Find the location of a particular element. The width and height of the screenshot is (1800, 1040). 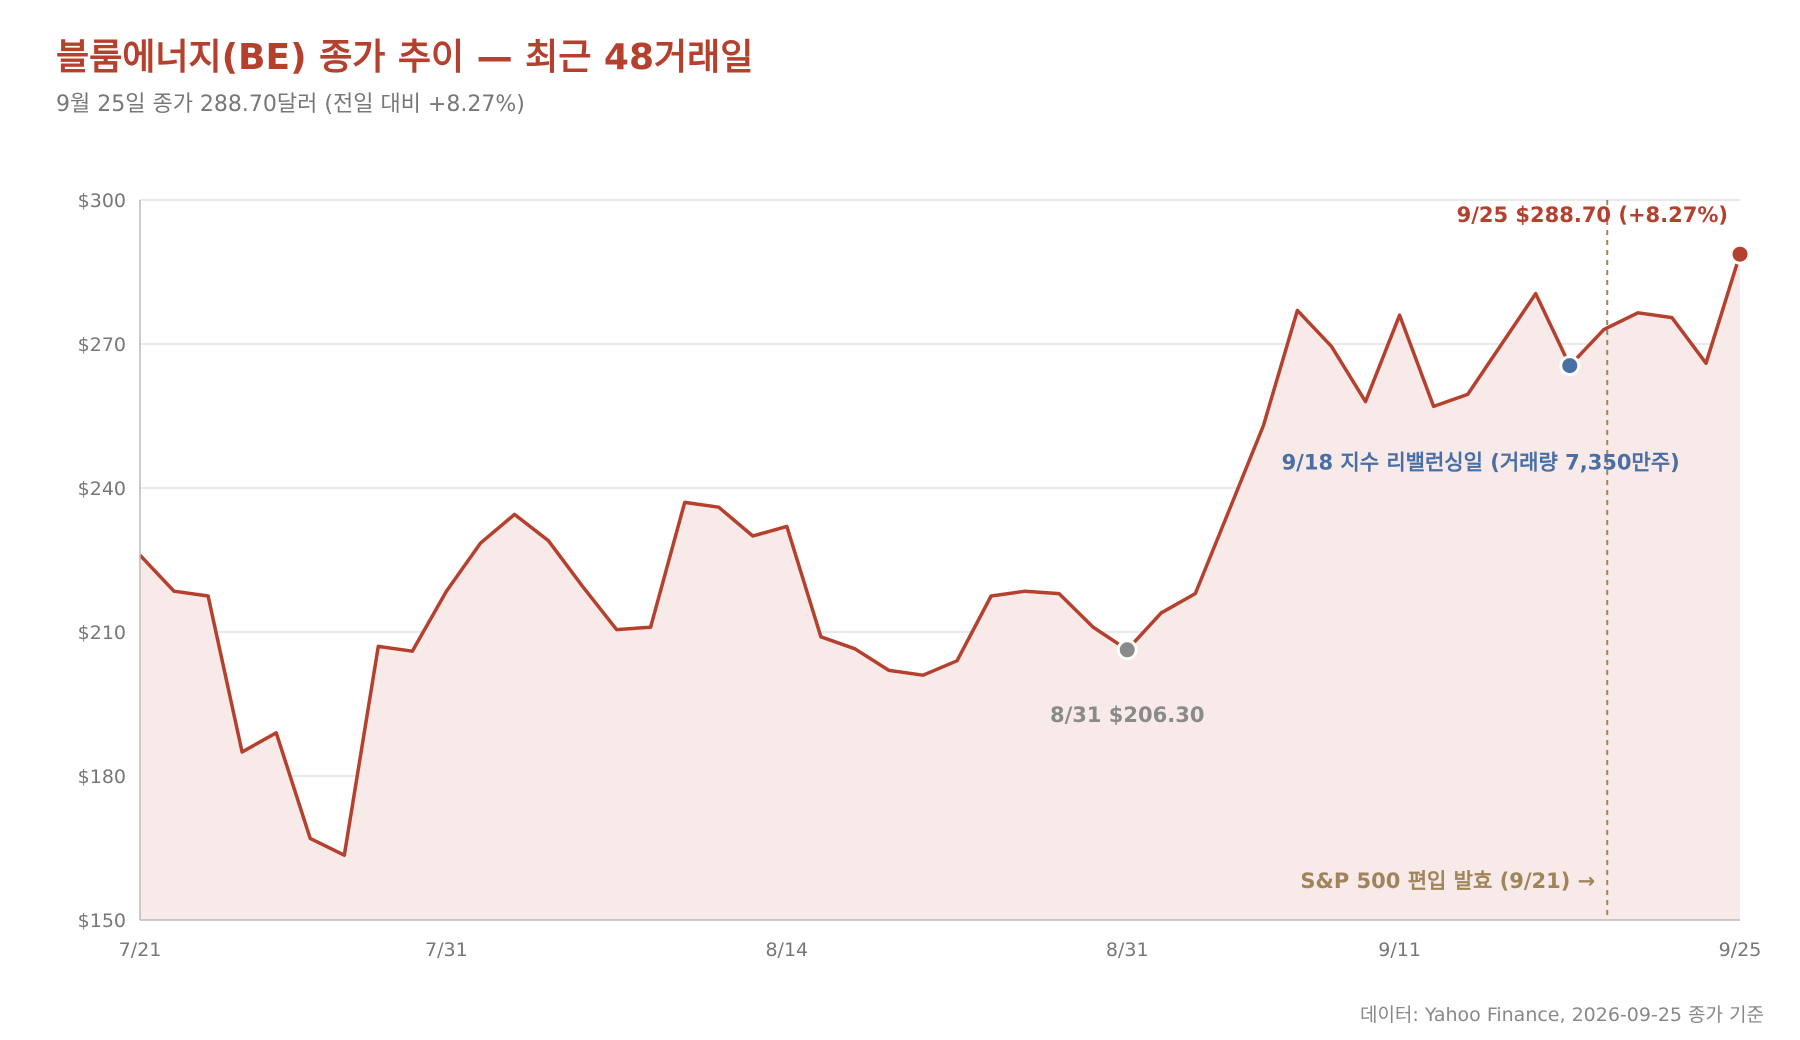

x-tick-label: 7/31 is located at coordinates (446, 950).